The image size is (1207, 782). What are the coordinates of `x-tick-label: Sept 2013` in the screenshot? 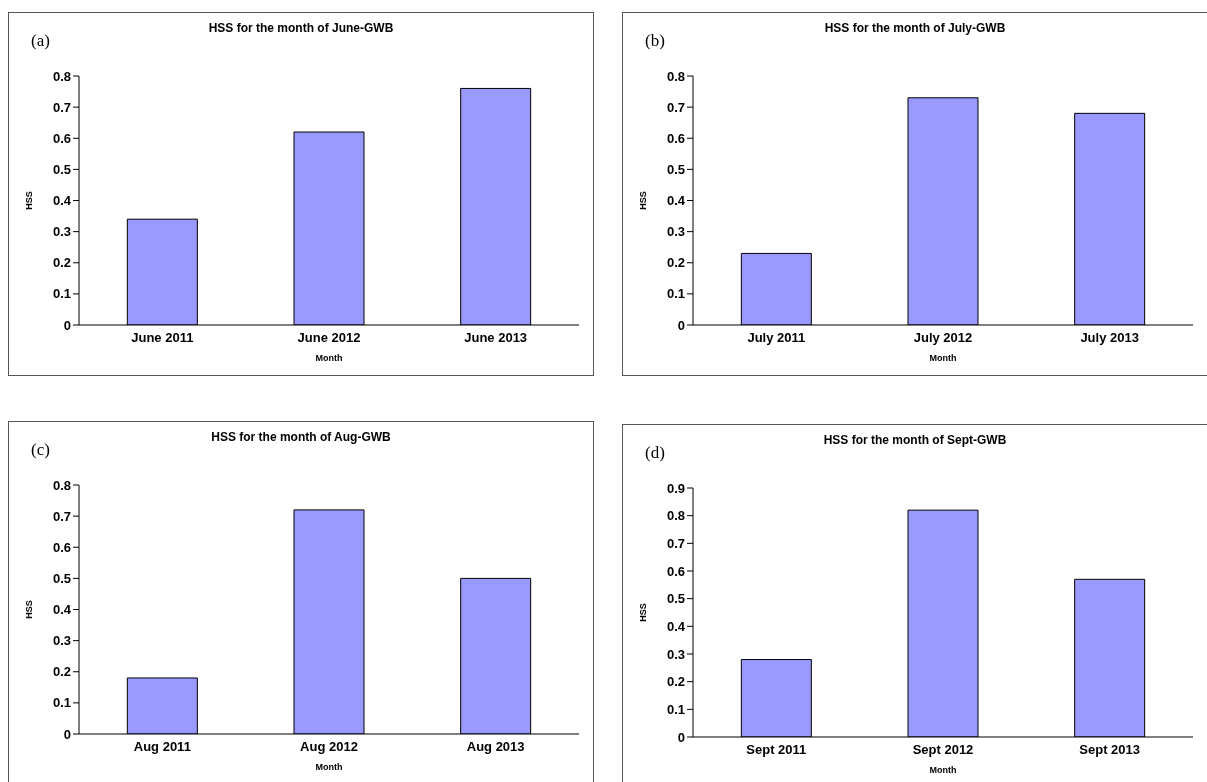 It's located at (1110, 750).